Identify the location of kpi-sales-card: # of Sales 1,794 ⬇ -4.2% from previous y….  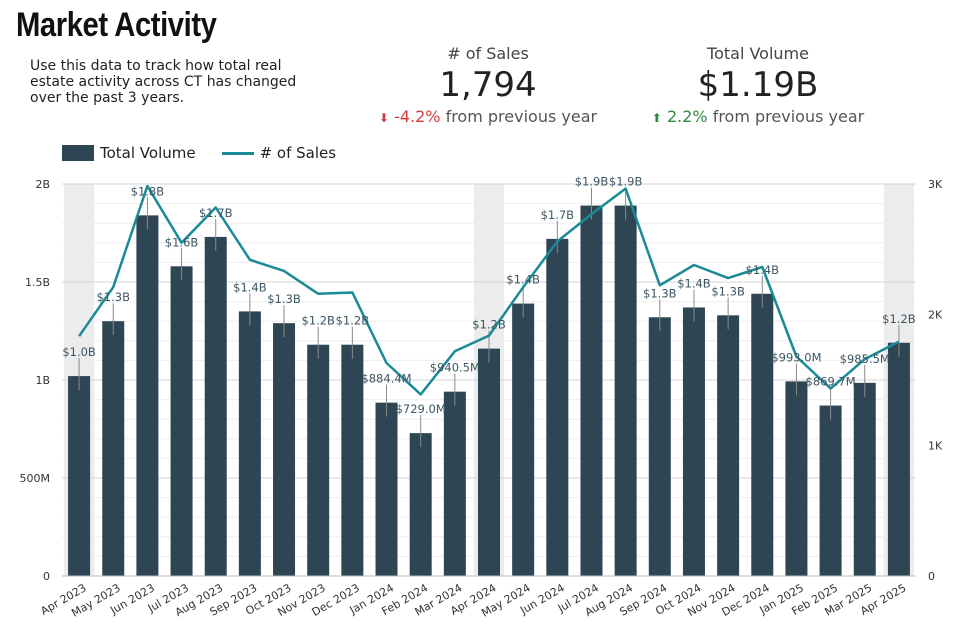
(488, 85).